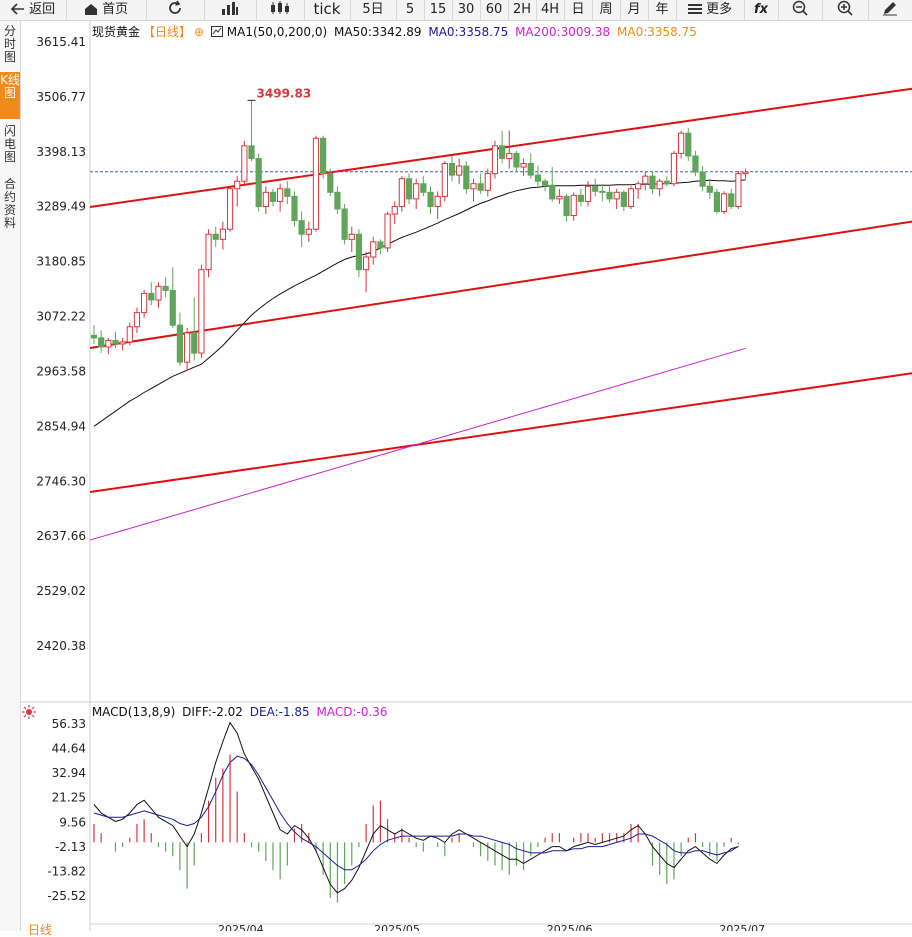  Describe the element at coordinates (61, 97) in the screenshot. I see `y-tick-label: 3506.77` at that location.